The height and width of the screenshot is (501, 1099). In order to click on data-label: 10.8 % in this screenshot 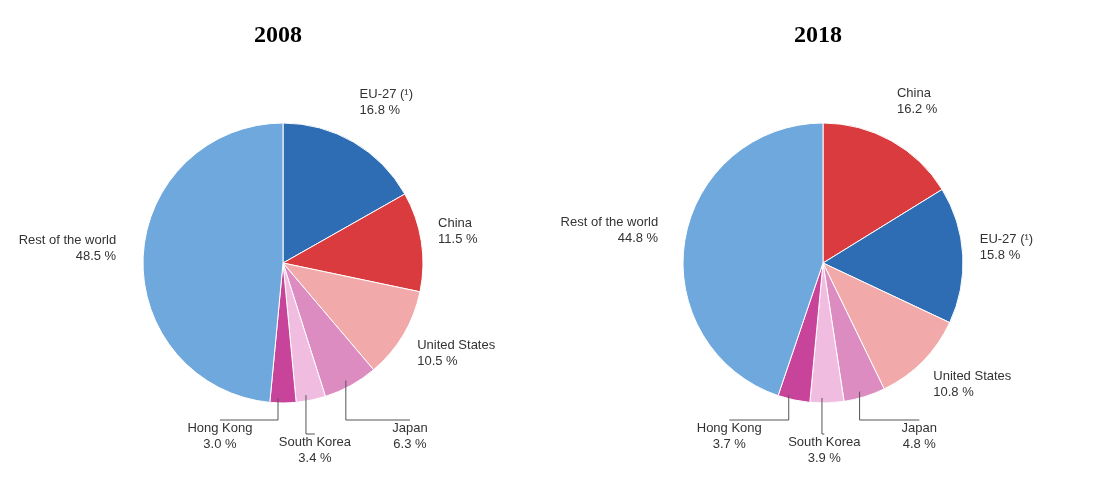, I will do `click(954, 391)`.